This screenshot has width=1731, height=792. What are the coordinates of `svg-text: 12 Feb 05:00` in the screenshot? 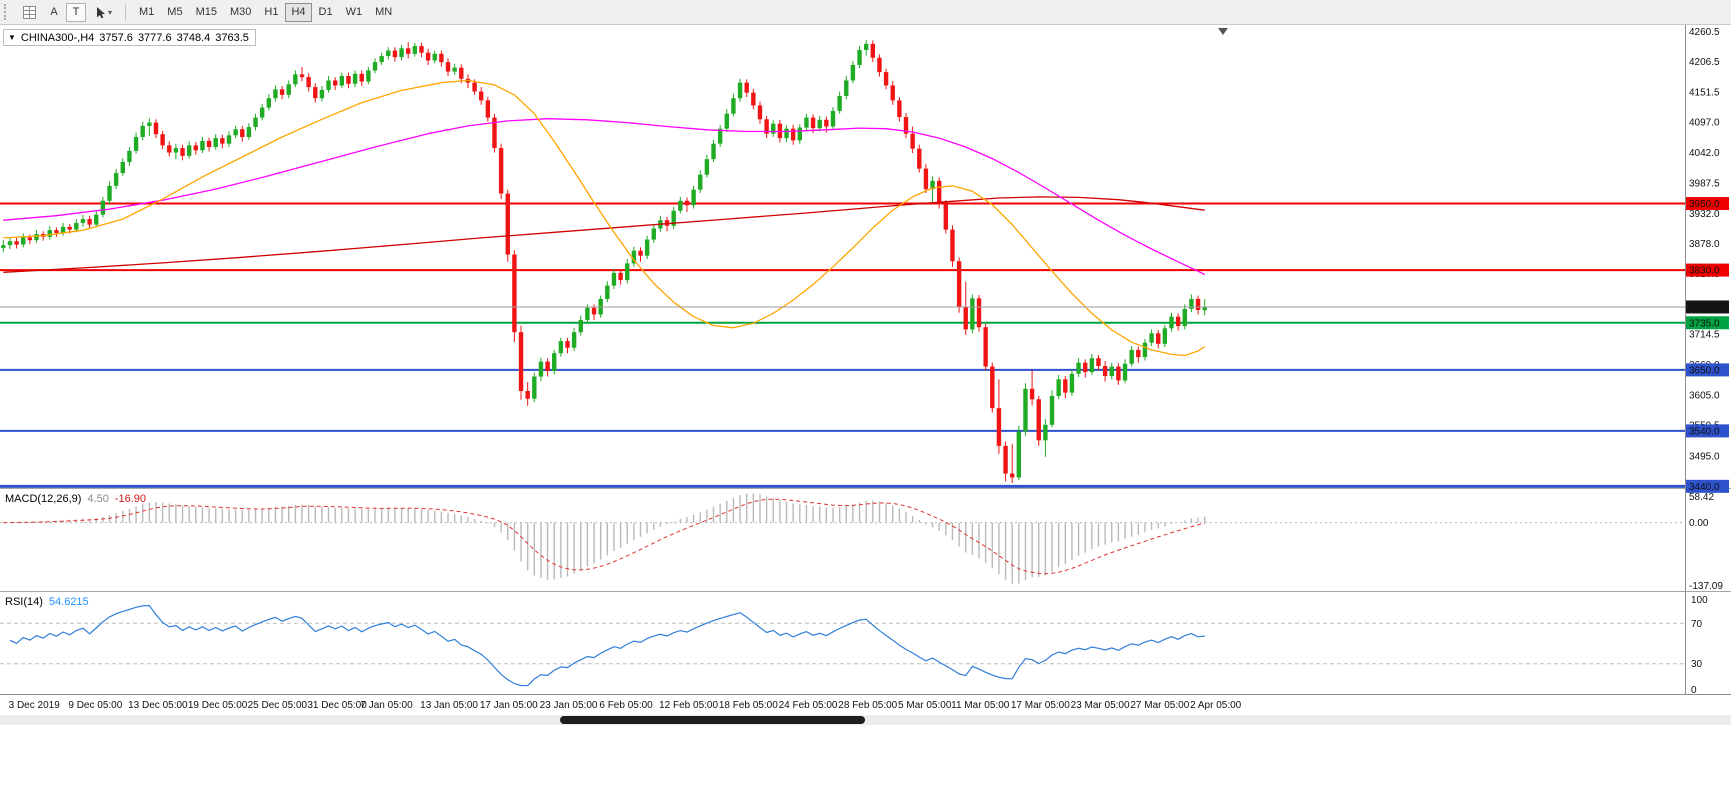 It's located at (688, 705).